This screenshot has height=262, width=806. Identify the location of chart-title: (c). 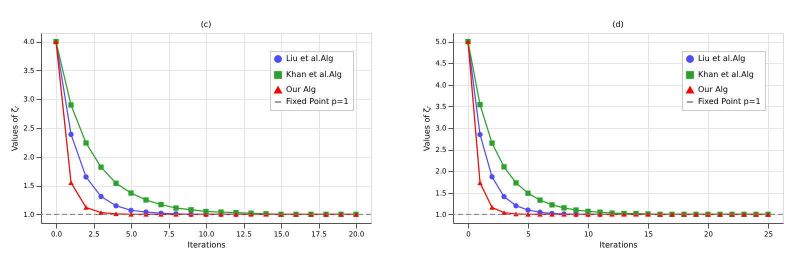
(206, 24).